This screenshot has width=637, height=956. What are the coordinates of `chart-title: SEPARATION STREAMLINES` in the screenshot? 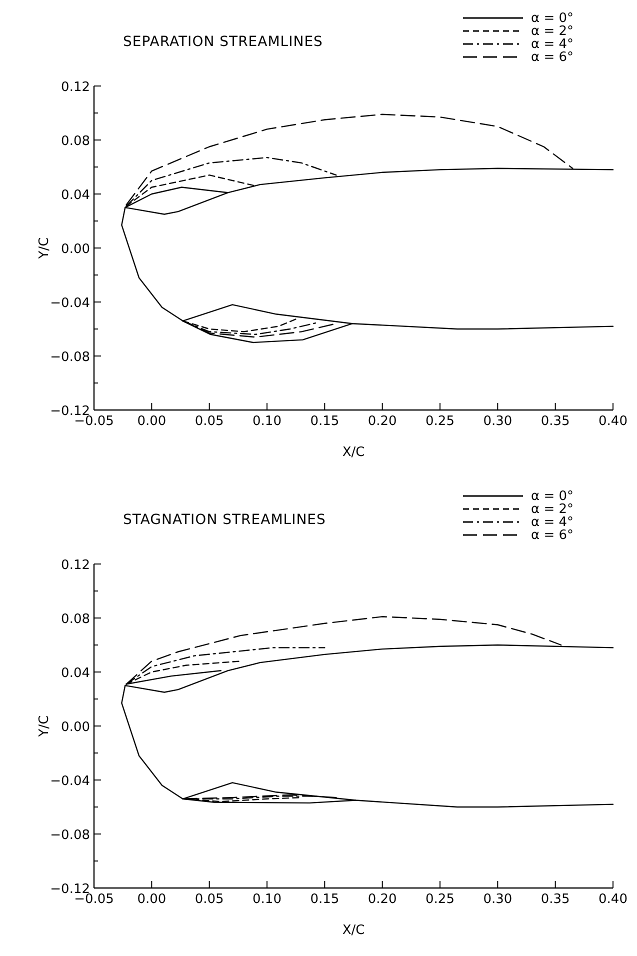 It's located at (223, 42).